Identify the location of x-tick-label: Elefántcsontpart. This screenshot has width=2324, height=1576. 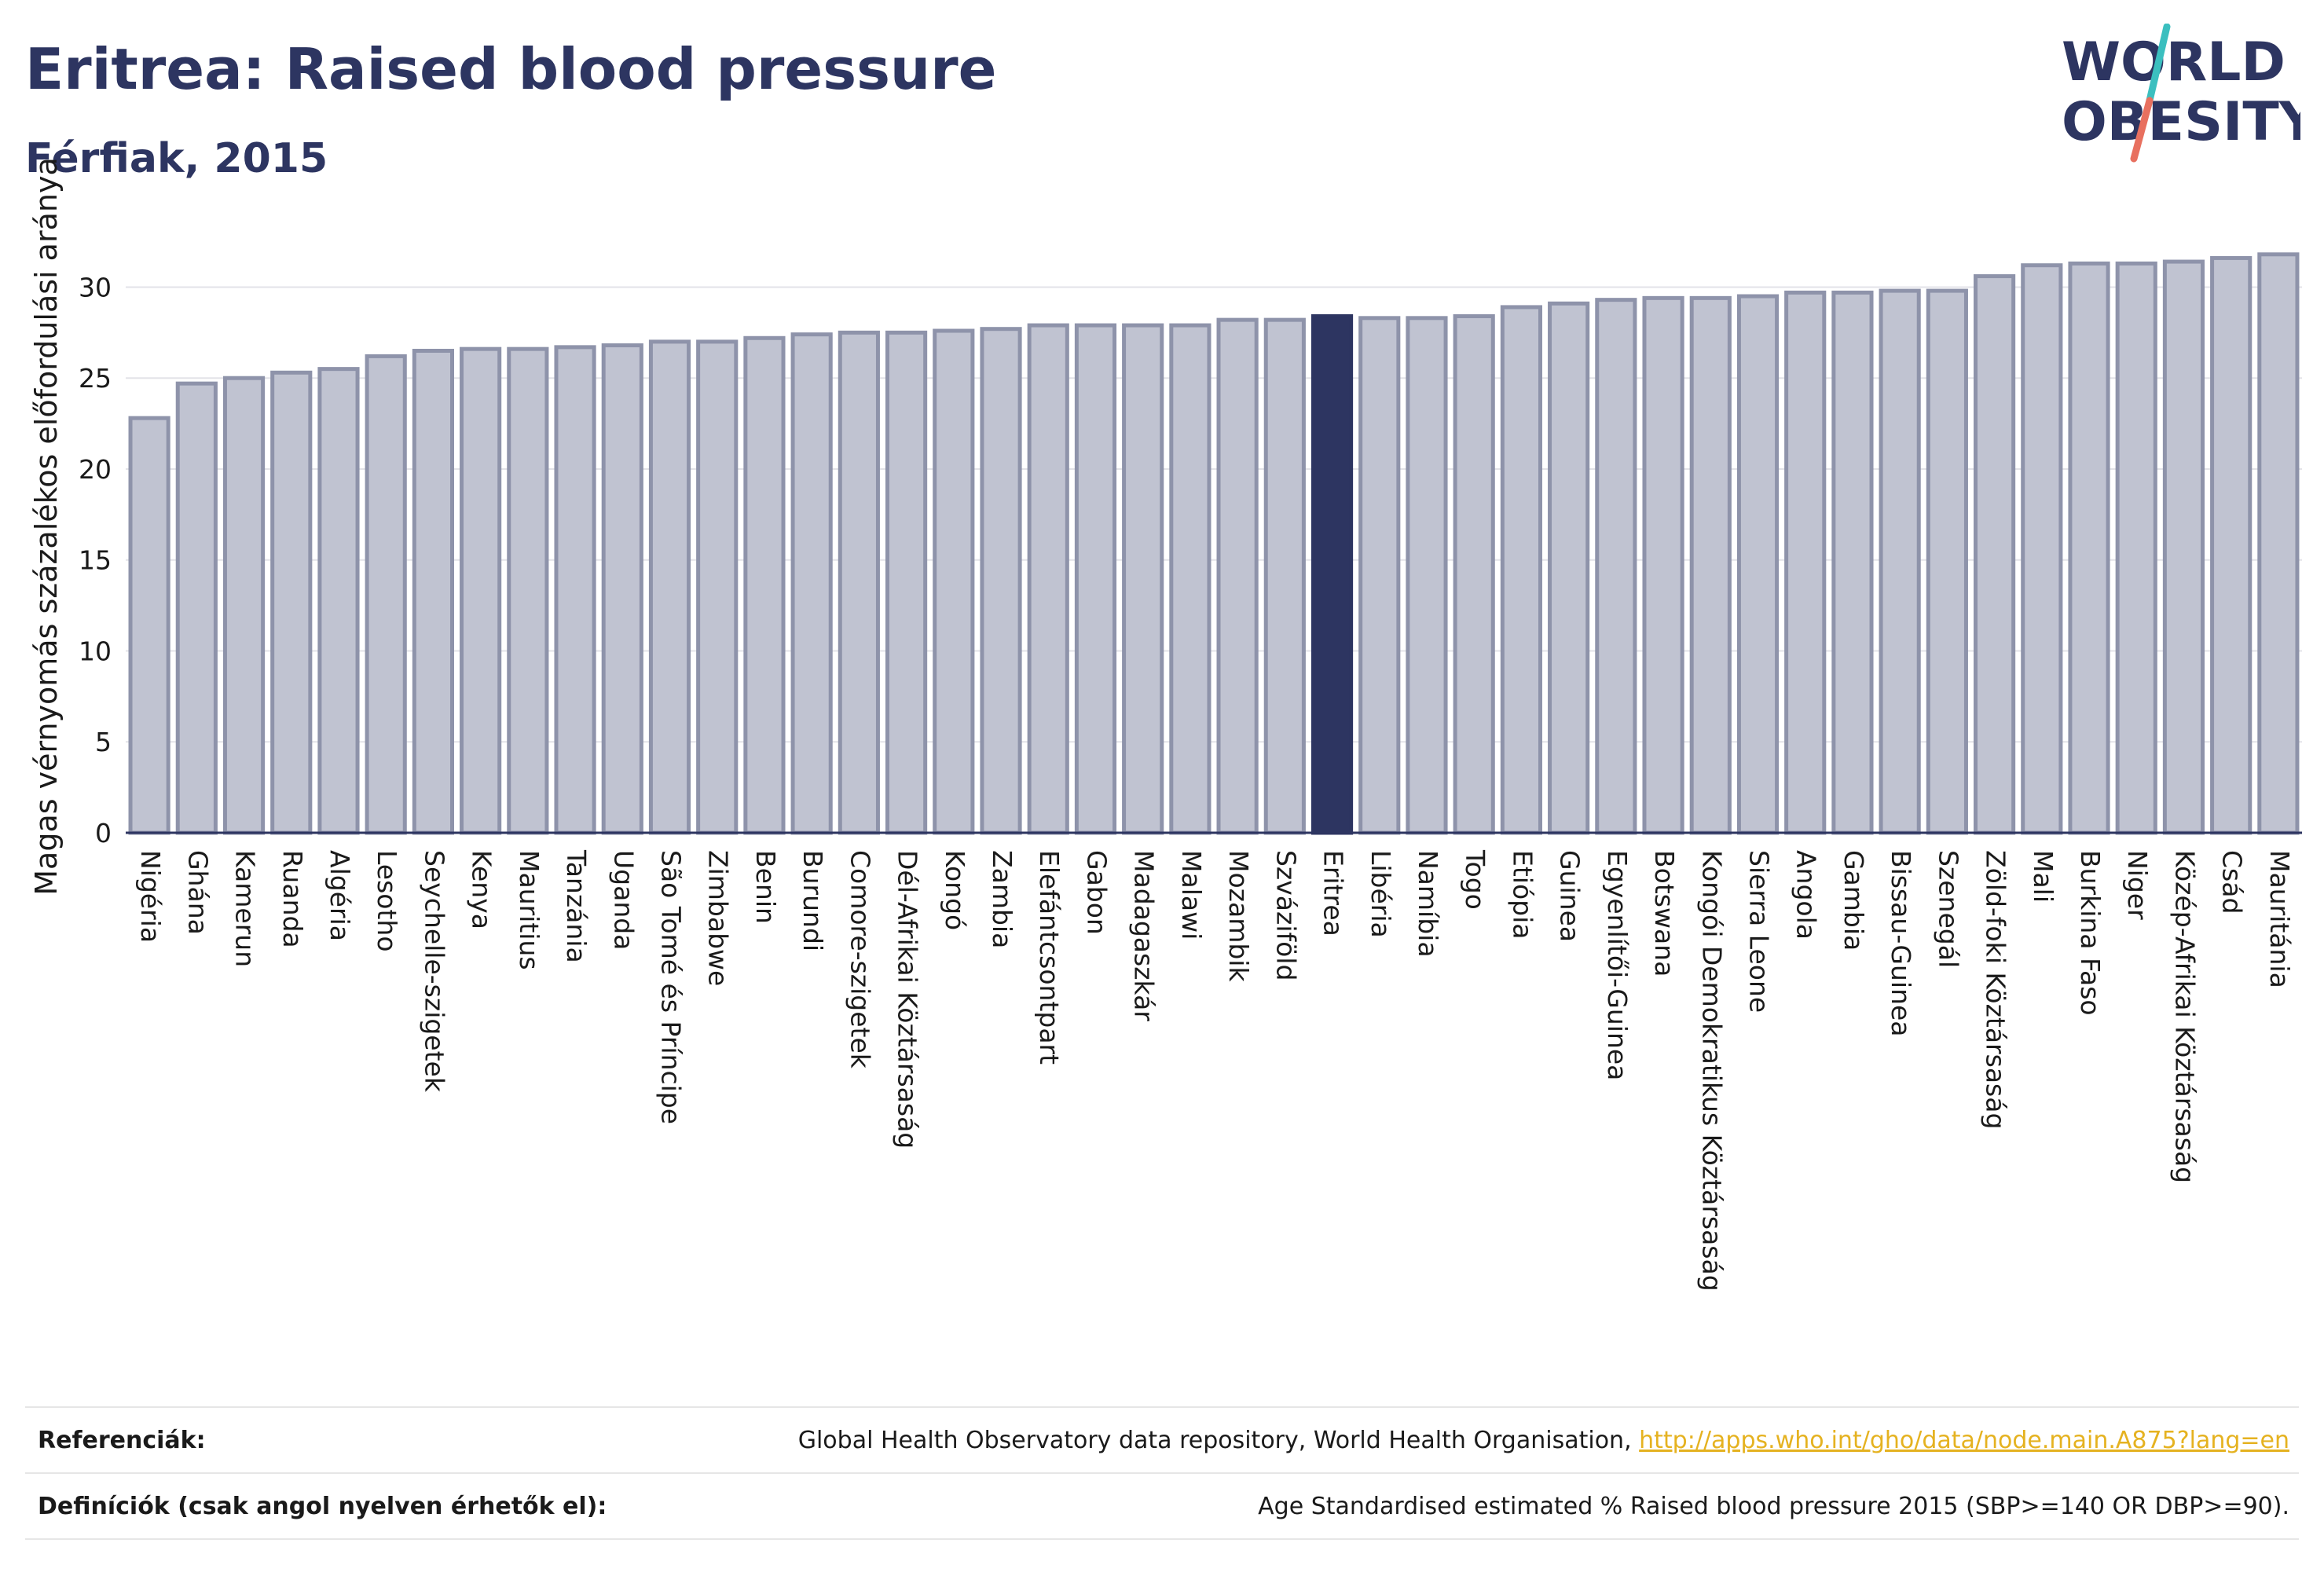
(1049, 957).